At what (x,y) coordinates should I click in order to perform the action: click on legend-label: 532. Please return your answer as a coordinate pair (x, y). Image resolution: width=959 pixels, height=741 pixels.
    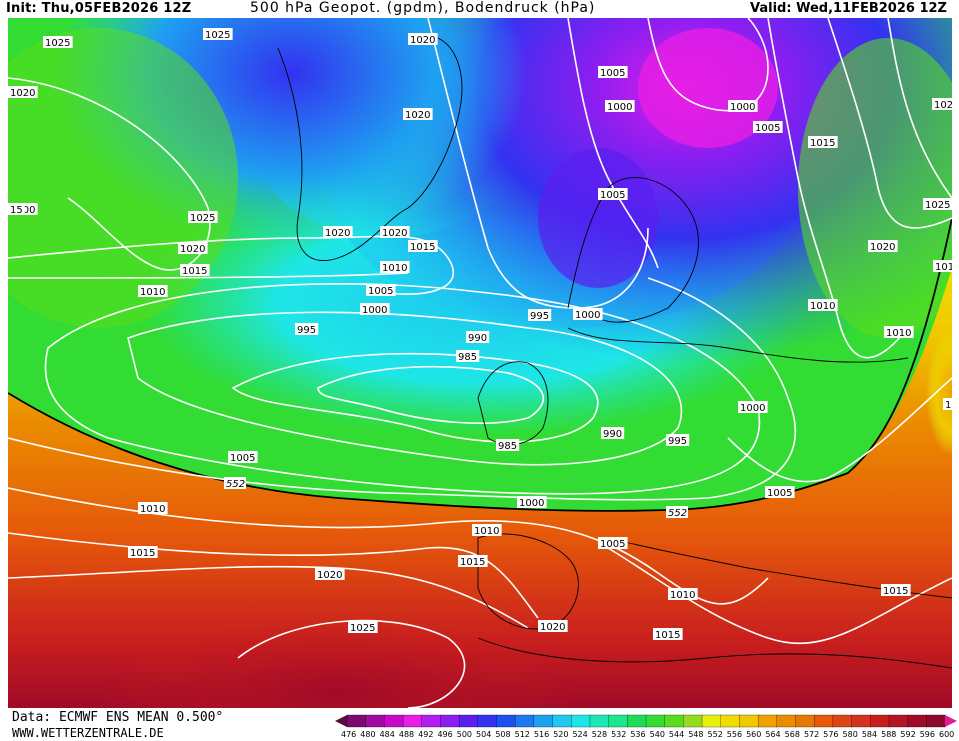
    Looking at the image, I should click on (618, 734).